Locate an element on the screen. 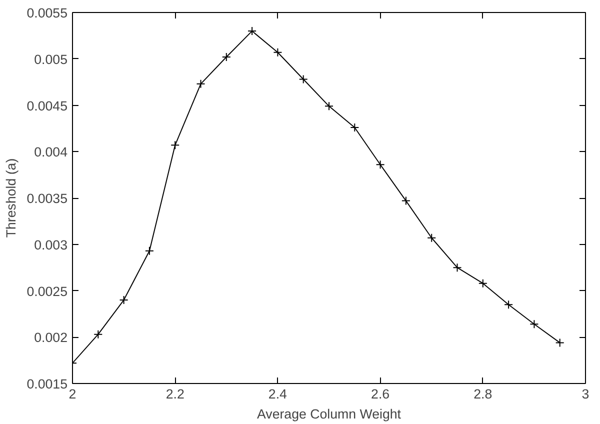 Image resolution: width=600 pixels, height=424 pixels. x-tick-label: 2.8 is located at coordinates (483, 394).